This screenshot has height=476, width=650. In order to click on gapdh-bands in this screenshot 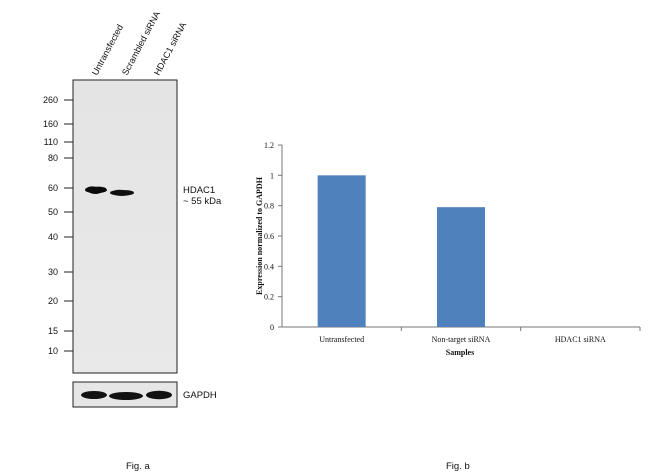, I will do `click(126, 395)`.